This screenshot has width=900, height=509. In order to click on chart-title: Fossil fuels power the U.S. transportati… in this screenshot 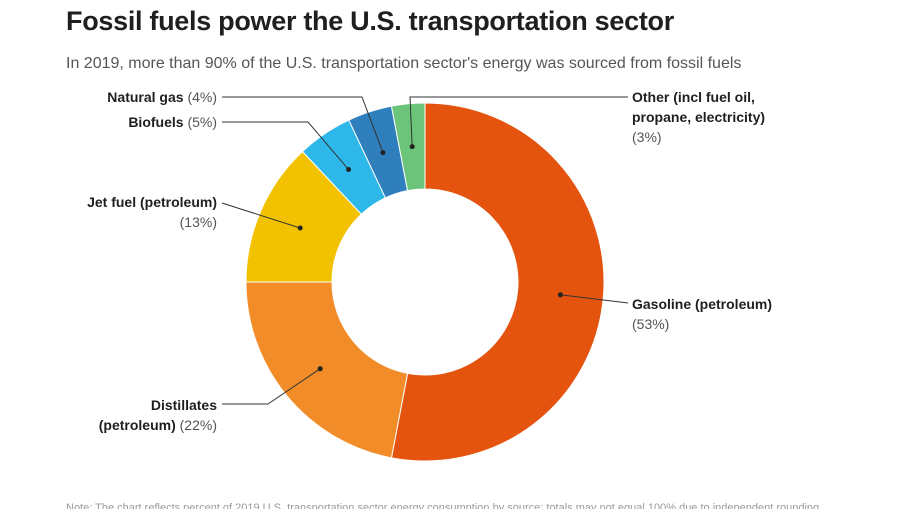, I will do `click(370, 21)`.